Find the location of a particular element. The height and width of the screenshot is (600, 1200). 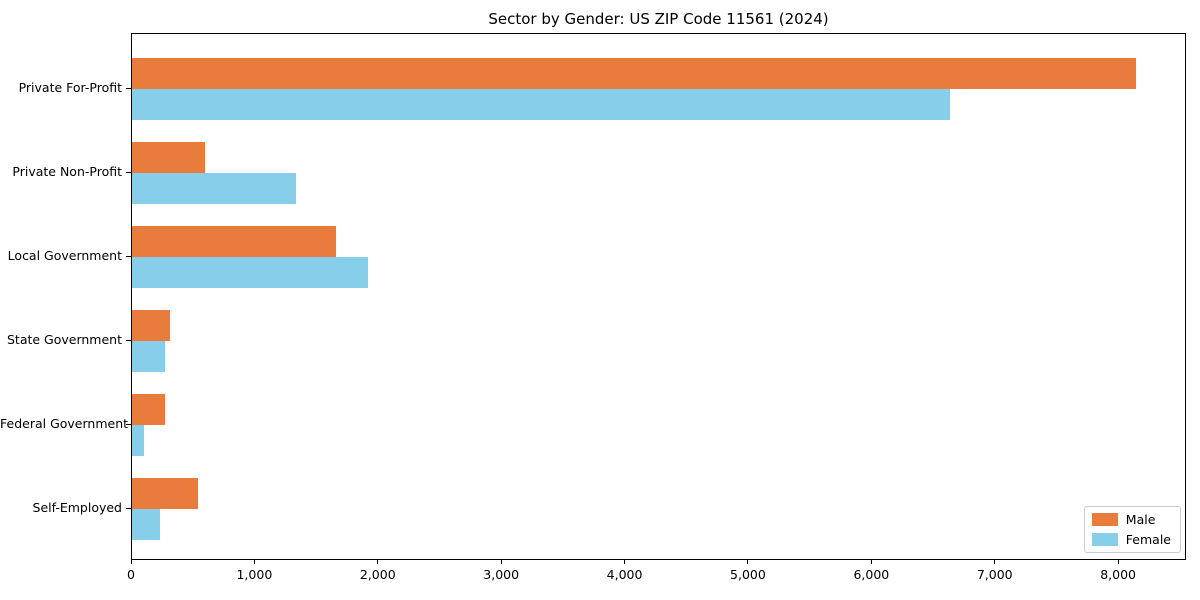

x-tick-label: 8,000 is located at coordinates (1118, 574).